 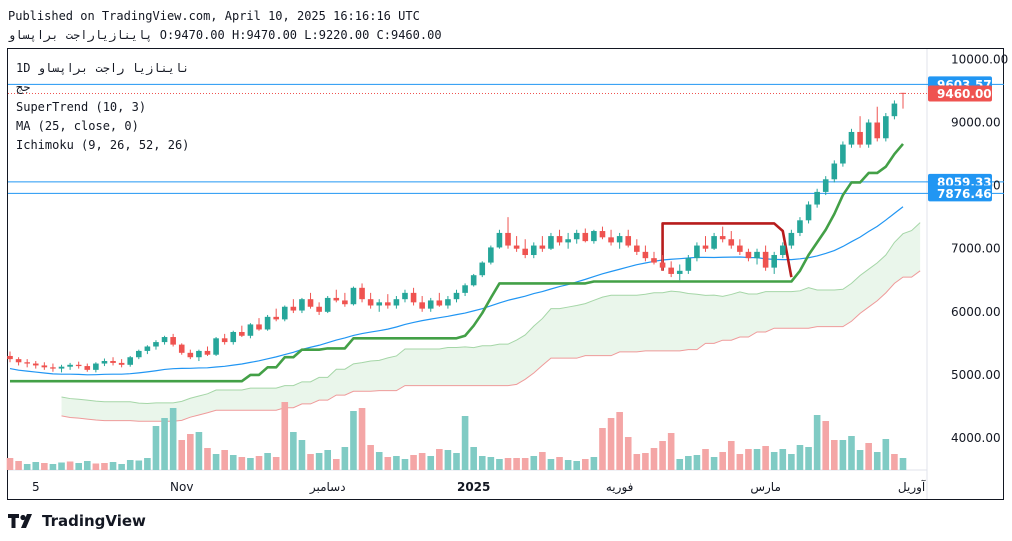 I want to click on x-tick-label: مارس, so click(x=765, y=487).